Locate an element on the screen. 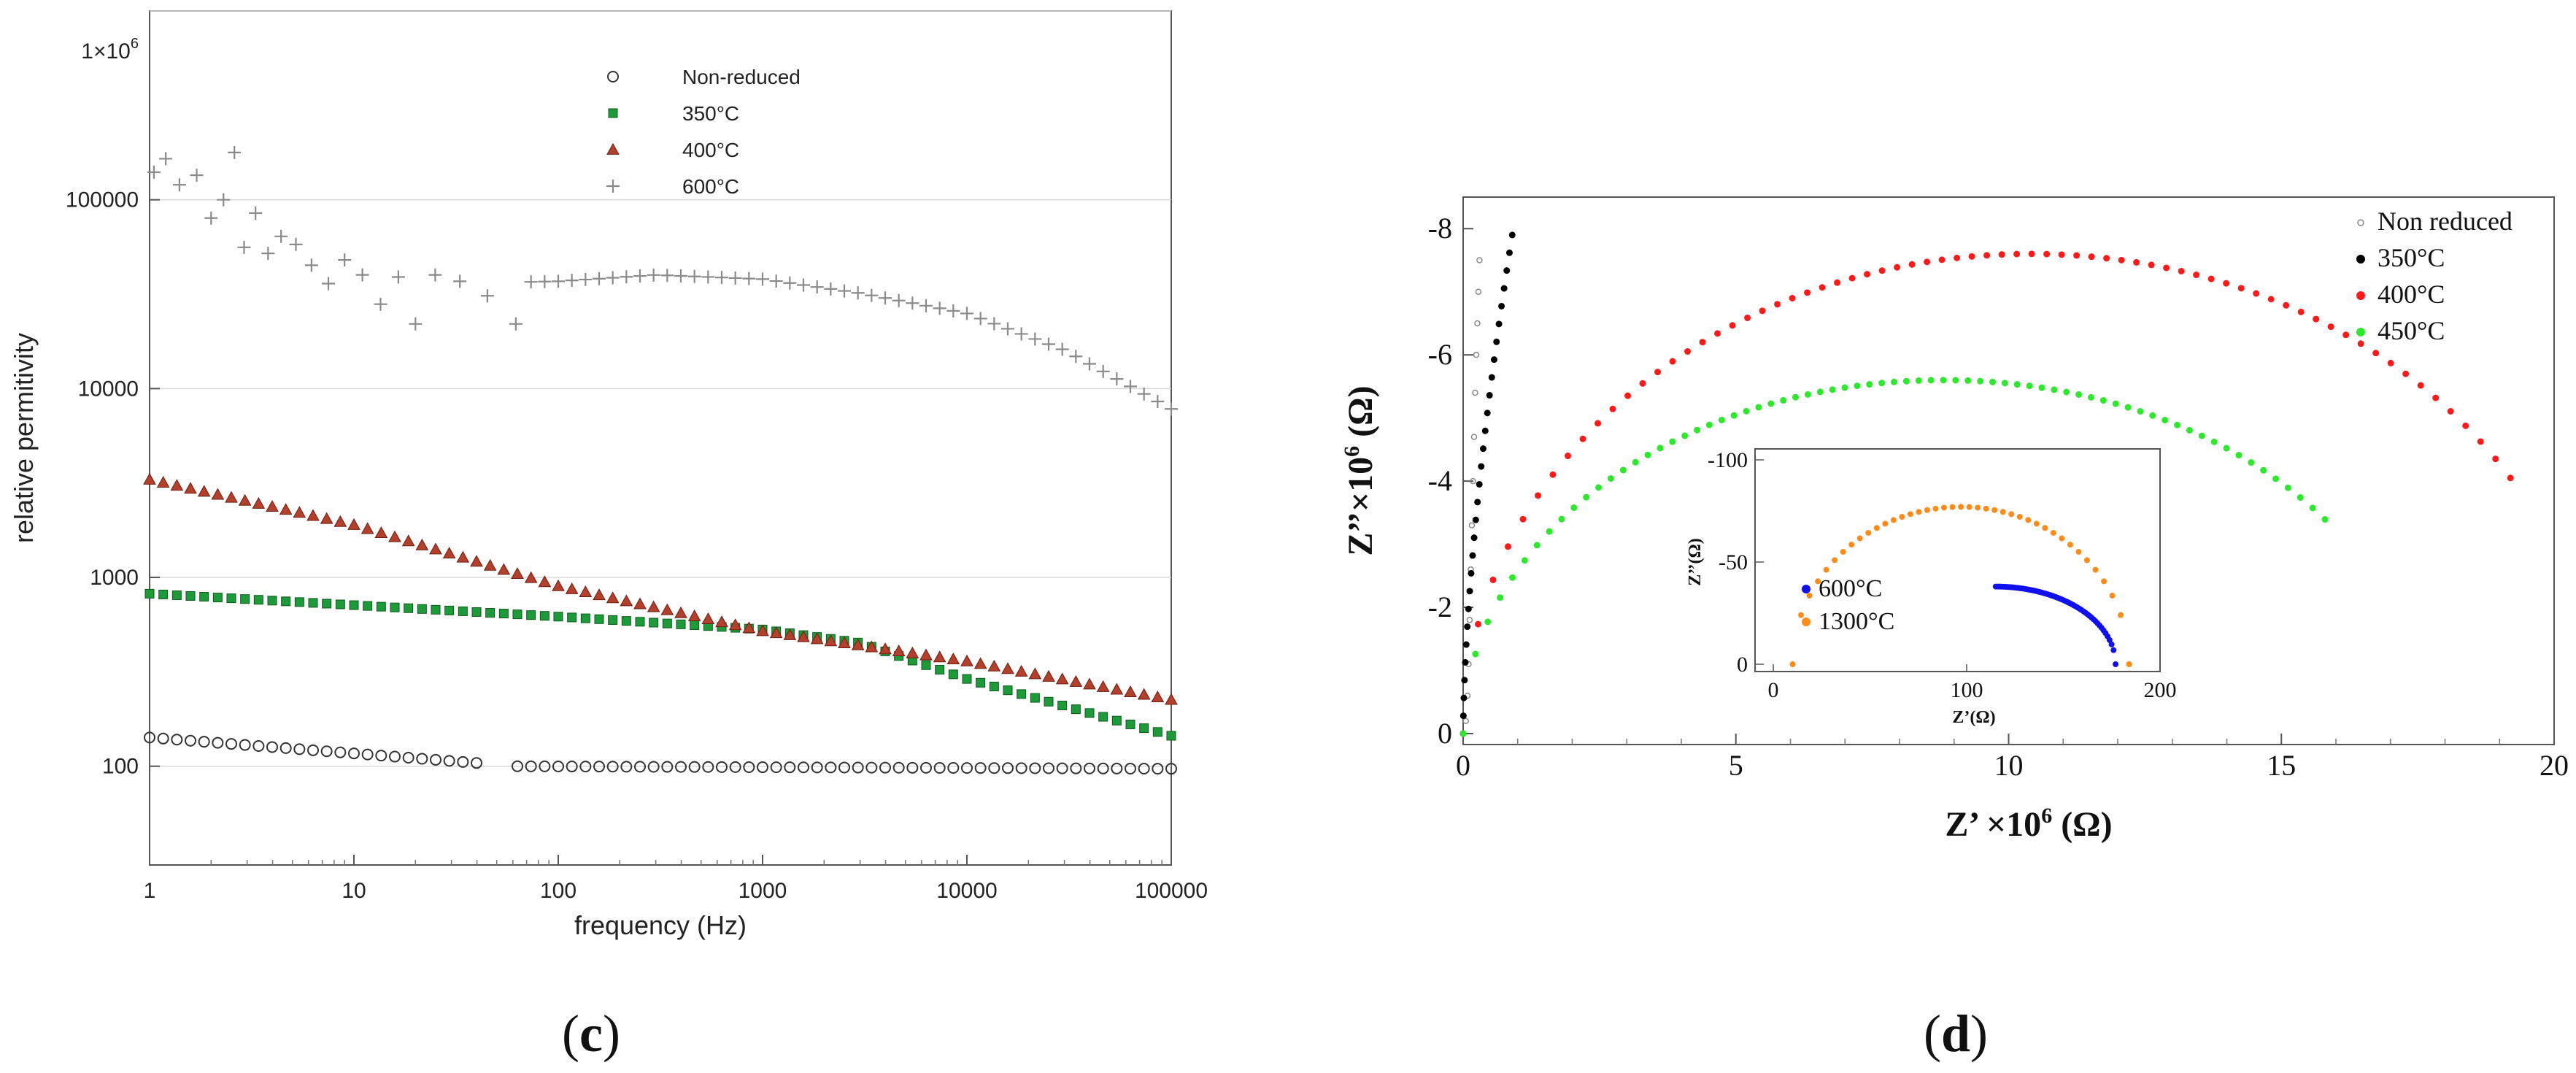 This screenshot has height=1073, width=2576. panel-d-inset-legend: 600°C 1300°C is located at coordinates (1848, 605).